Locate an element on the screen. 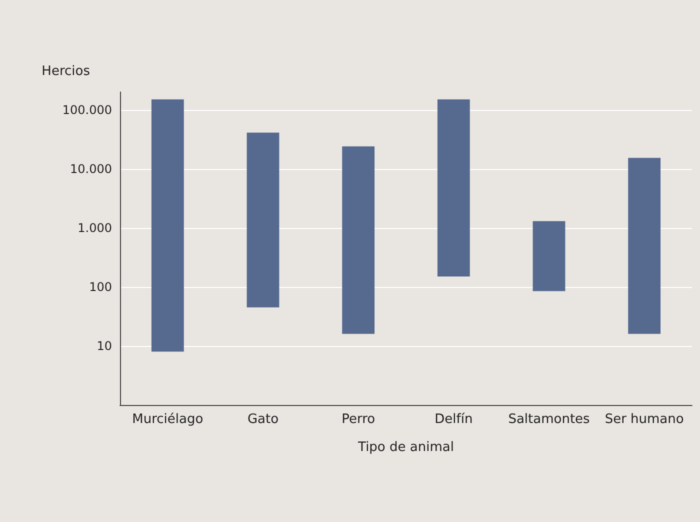 This screenshot has width=700, height=522. y-tick-label: 100 is located at coordinates (100, 287).